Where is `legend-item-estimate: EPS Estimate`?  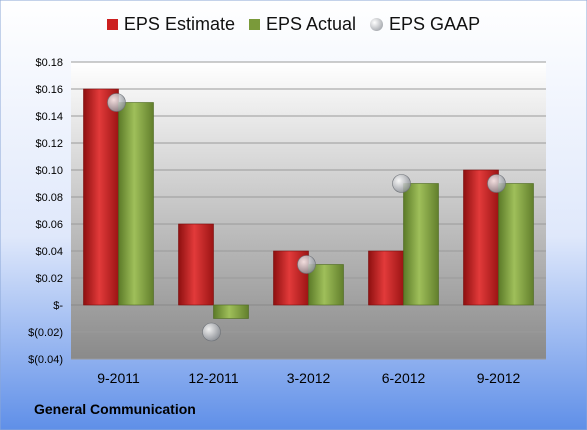 legend-item-estimate: EPS Estimate is located at coordinates (170, 24).